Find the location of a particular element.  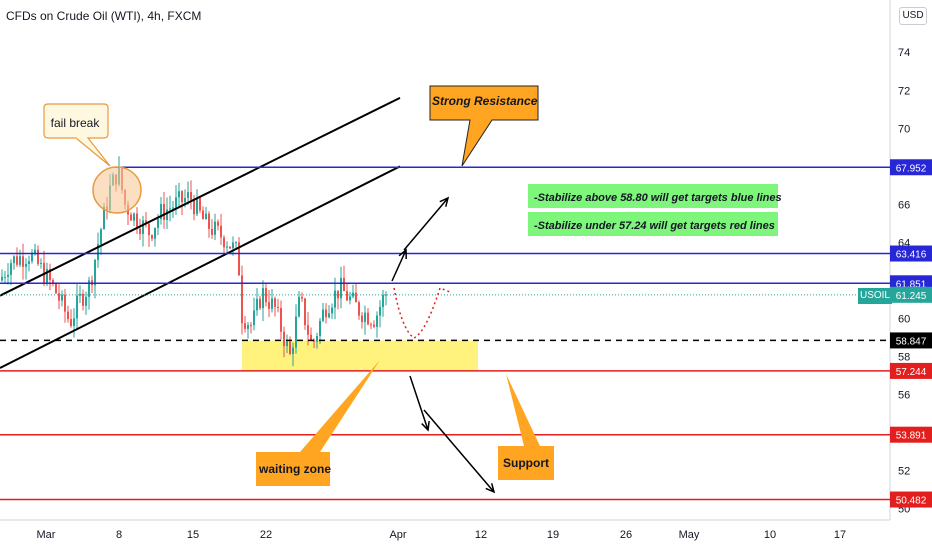

x-tick-label: 17 is located at coordinates (840, 535).